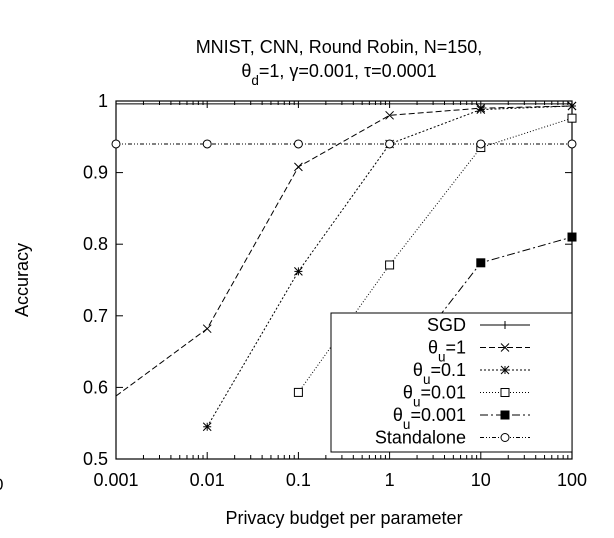 This screenshot has height=538, width=614. Describe the element at coordinates (481, 480) in the screenshot. I see `x-tick-label: 10` at that location.